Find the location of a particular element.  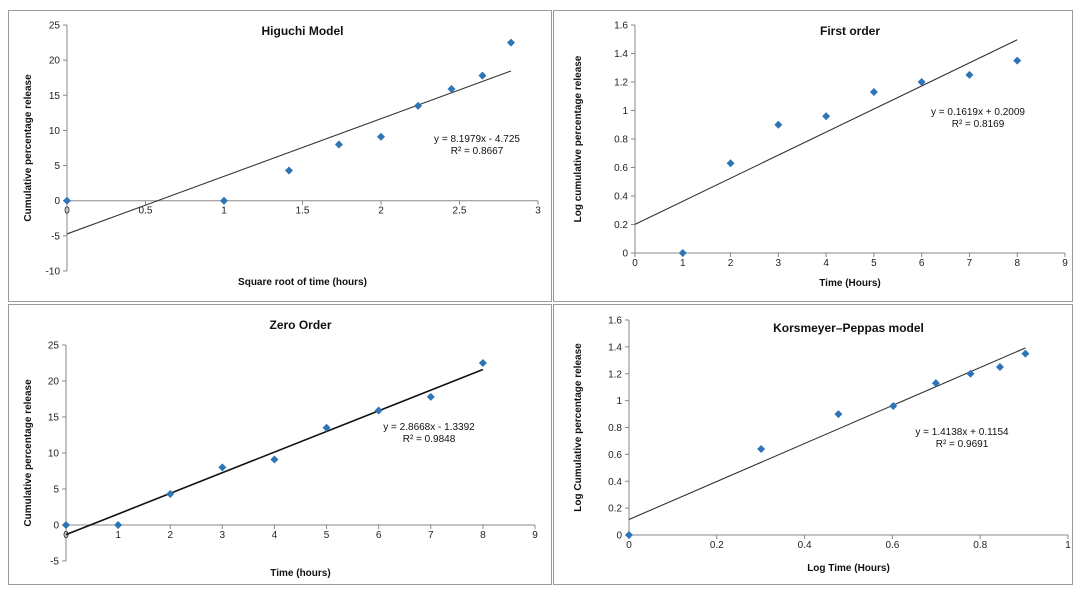

x-tick-label: 0.2 is located at coordinates (717, 545).